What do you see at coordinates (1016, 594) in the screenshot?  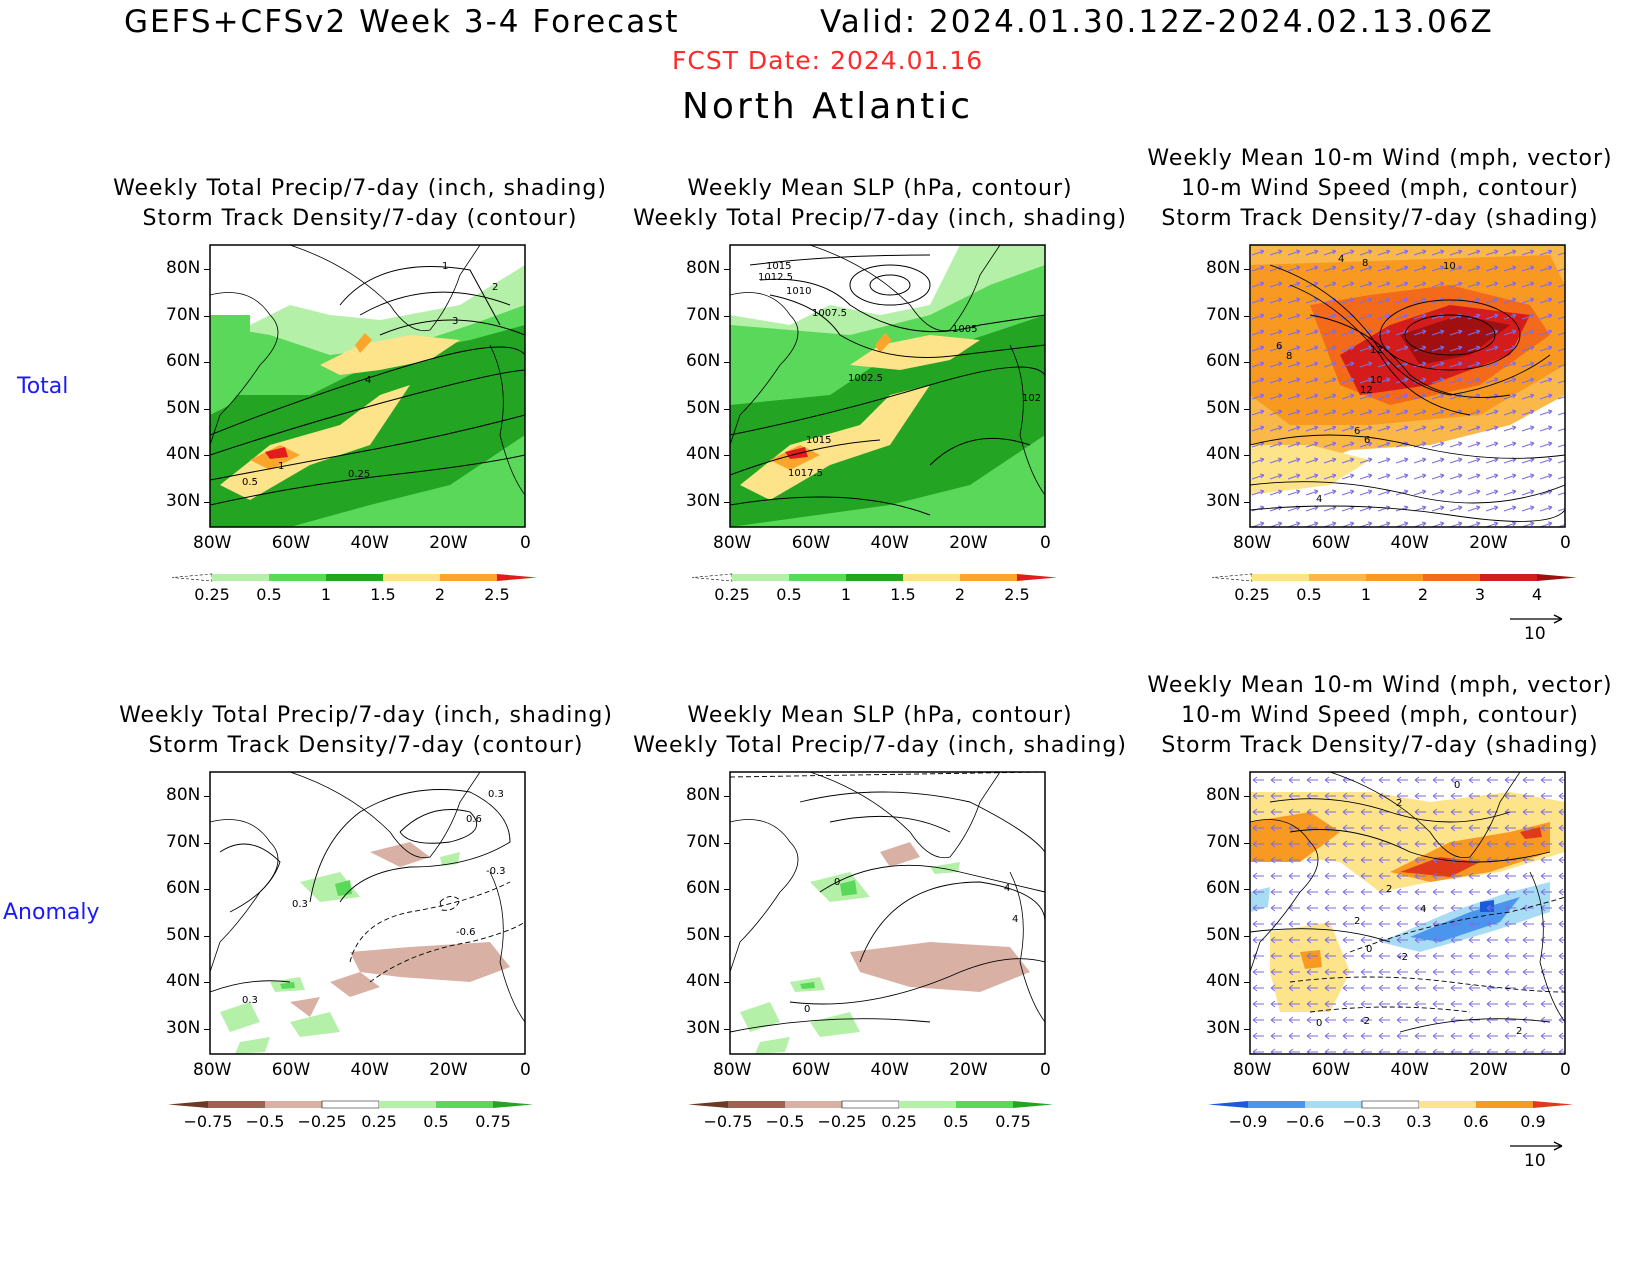 I see `colorbar-label: 2.5` at bounding box center [1016, 594].